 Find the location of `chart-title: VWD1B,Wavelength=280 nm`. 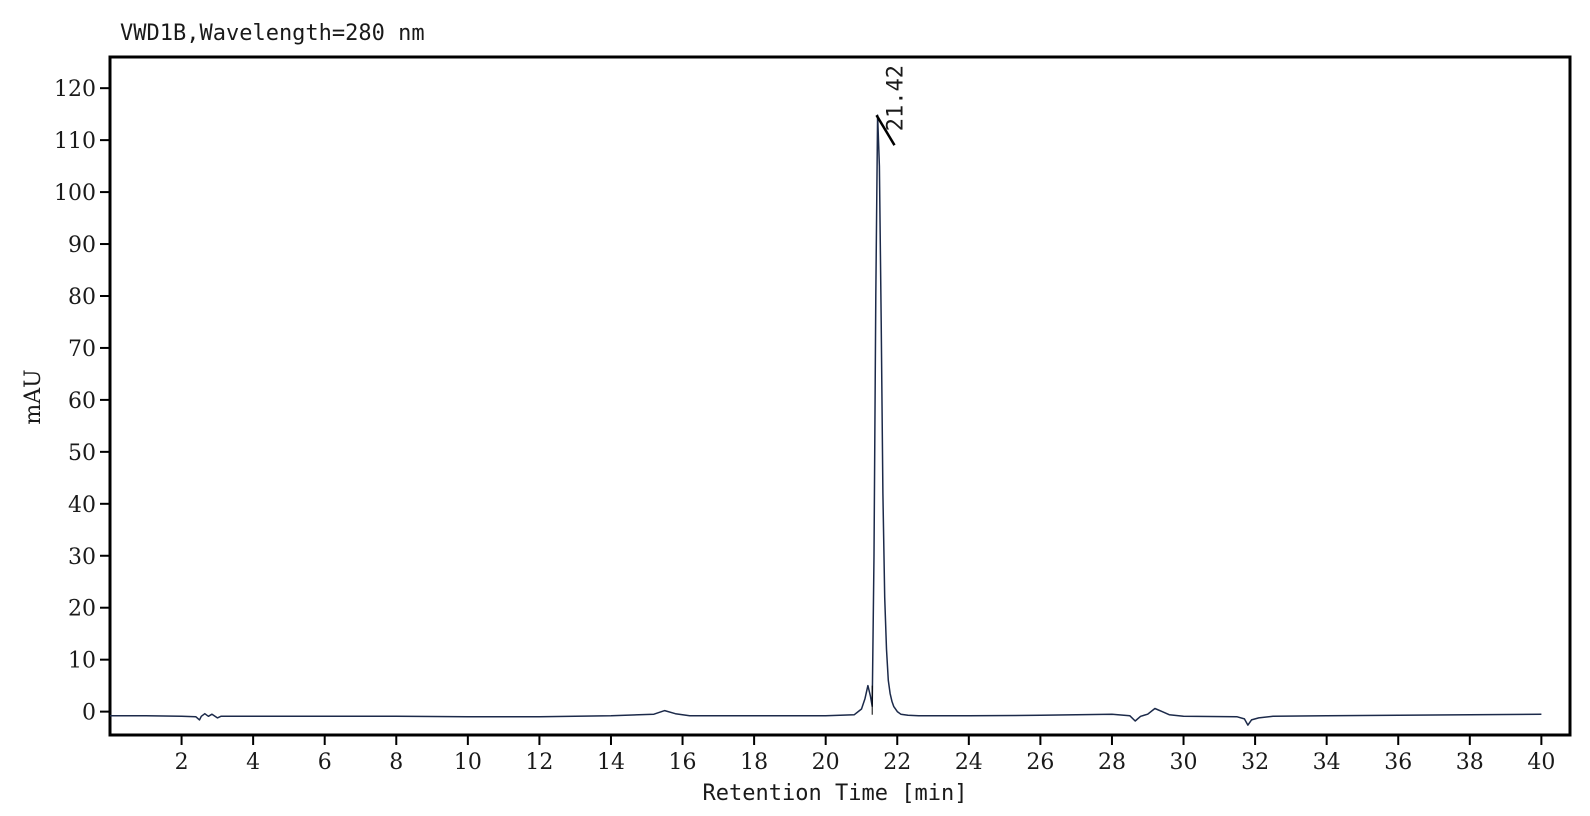

chart-title: VWD1B,Wavelength=280 nm is located at coordinates (272, 33).